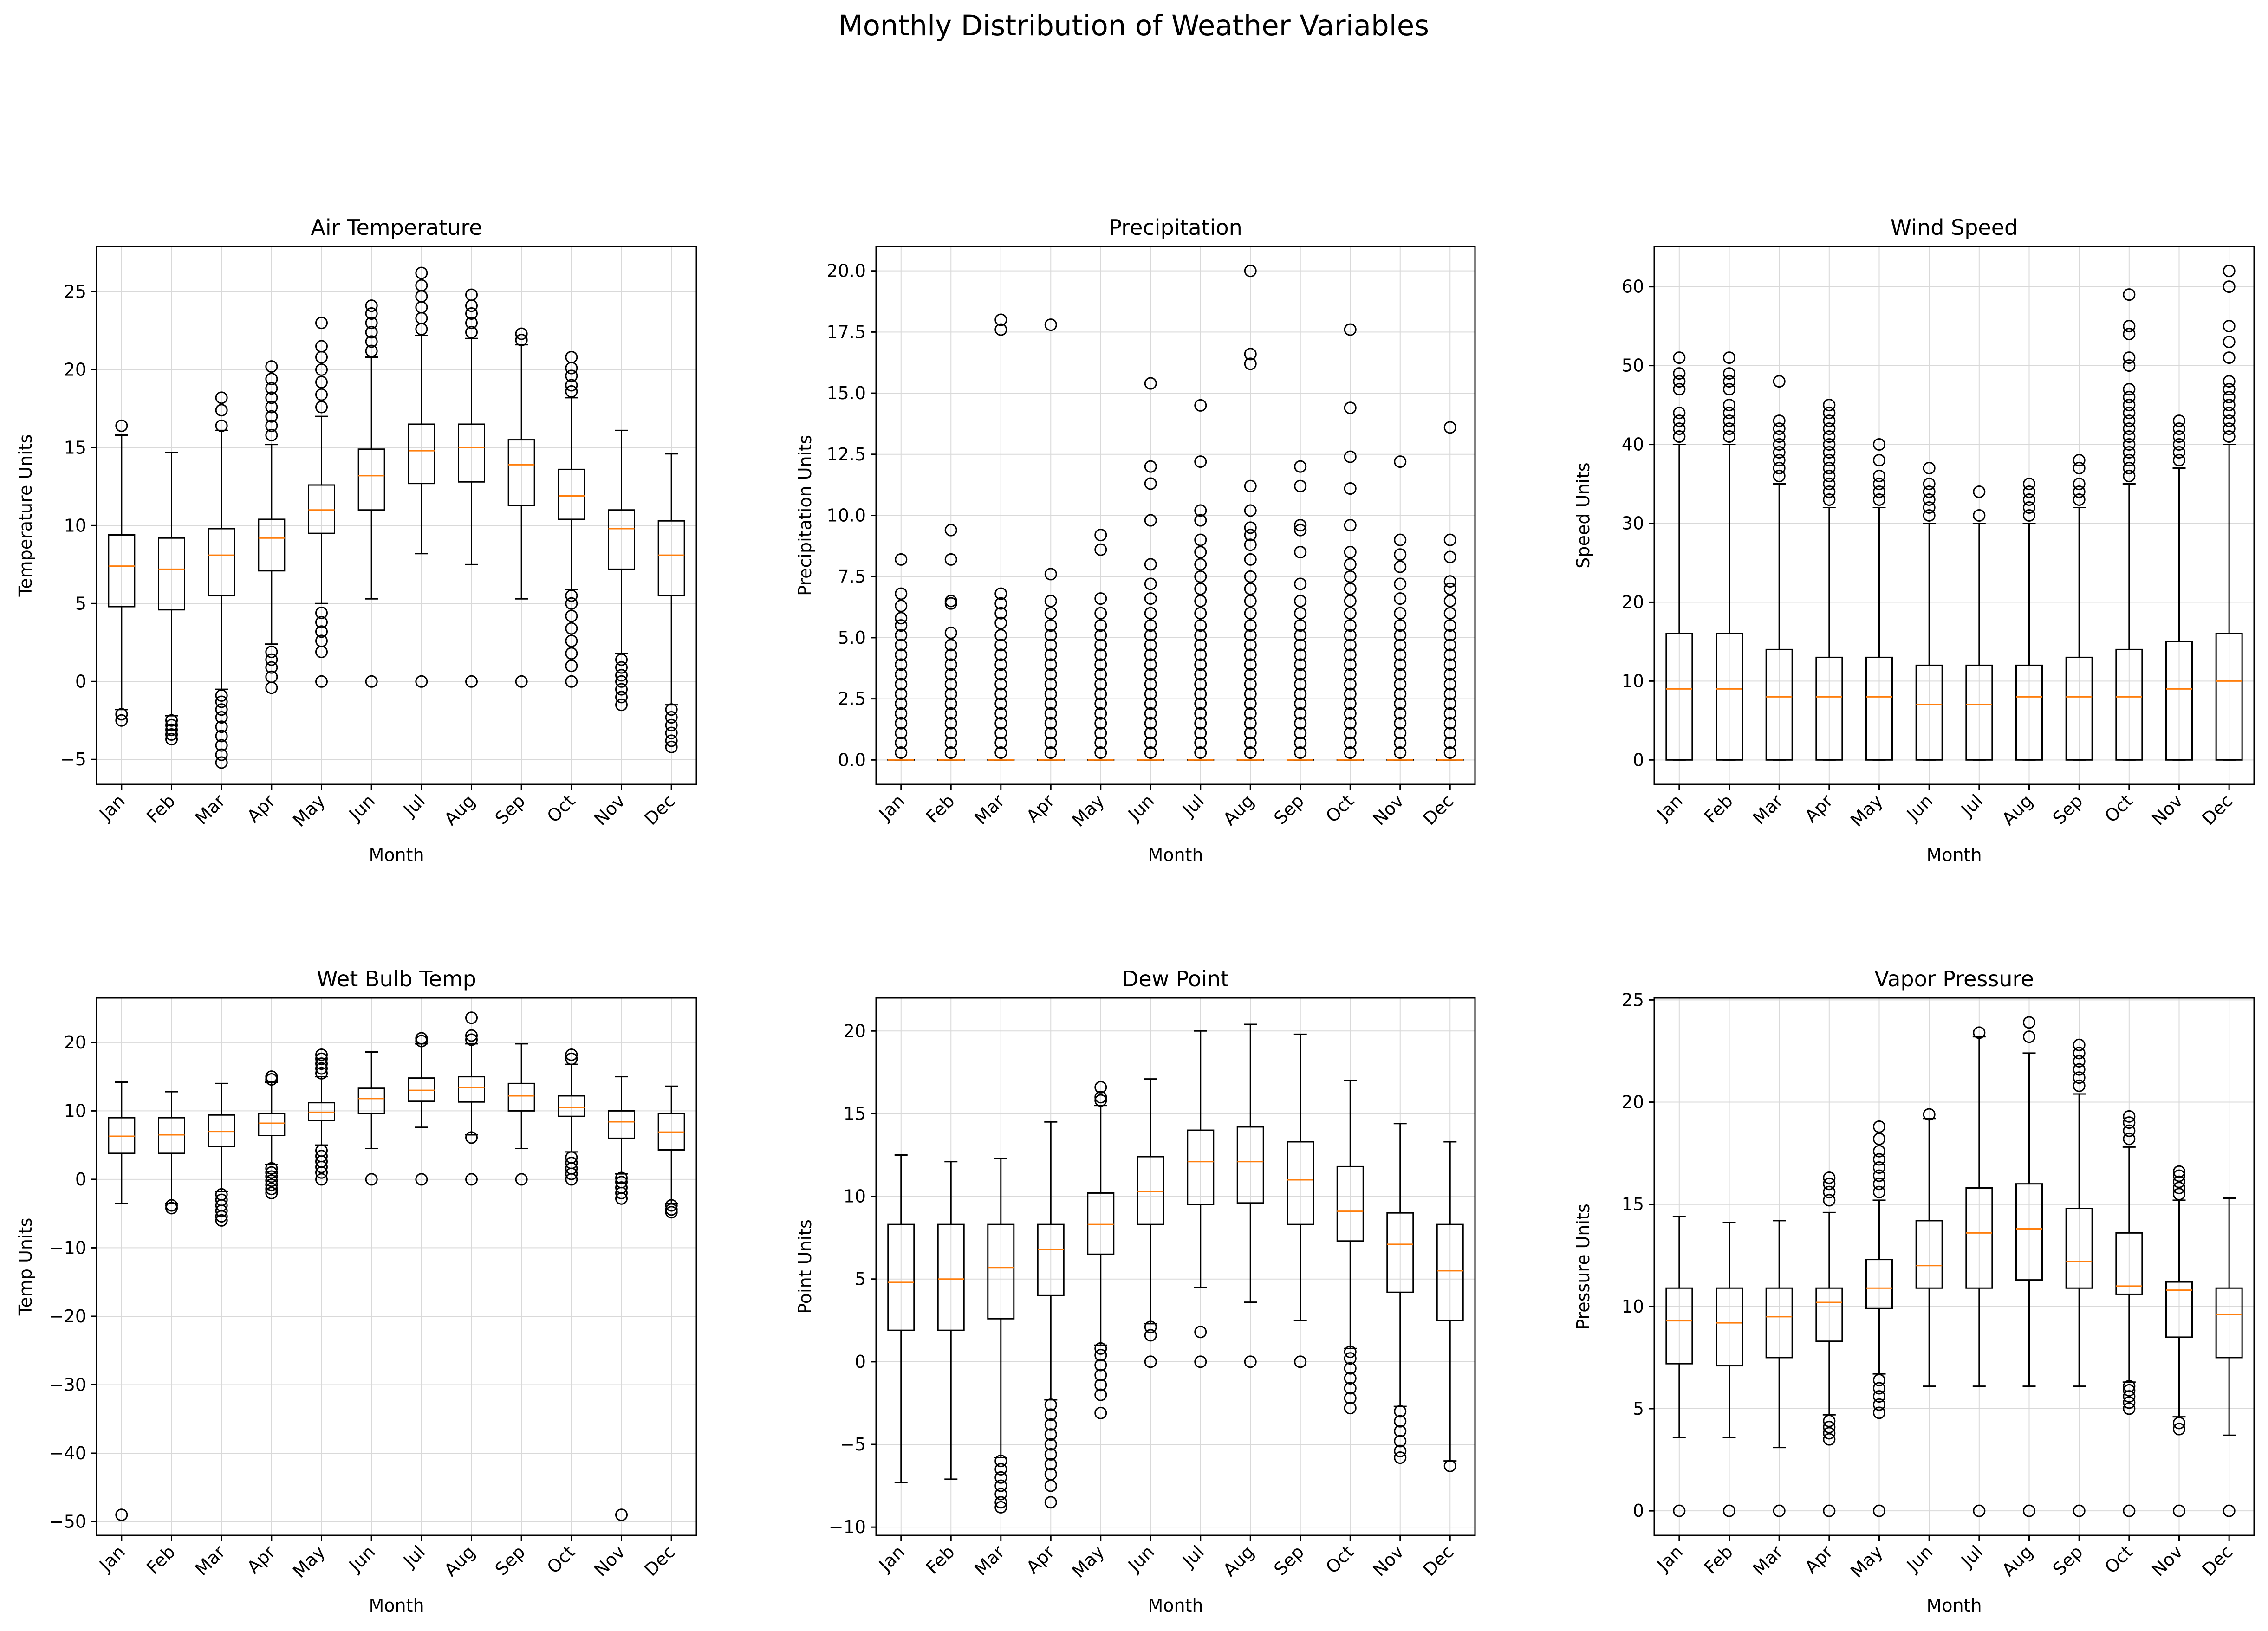 This screenshot has width=2268, height=1631. Describe the element at coordinates (2018, 809) in the screenshot. I see `x-tick-label: Aug` at that location.